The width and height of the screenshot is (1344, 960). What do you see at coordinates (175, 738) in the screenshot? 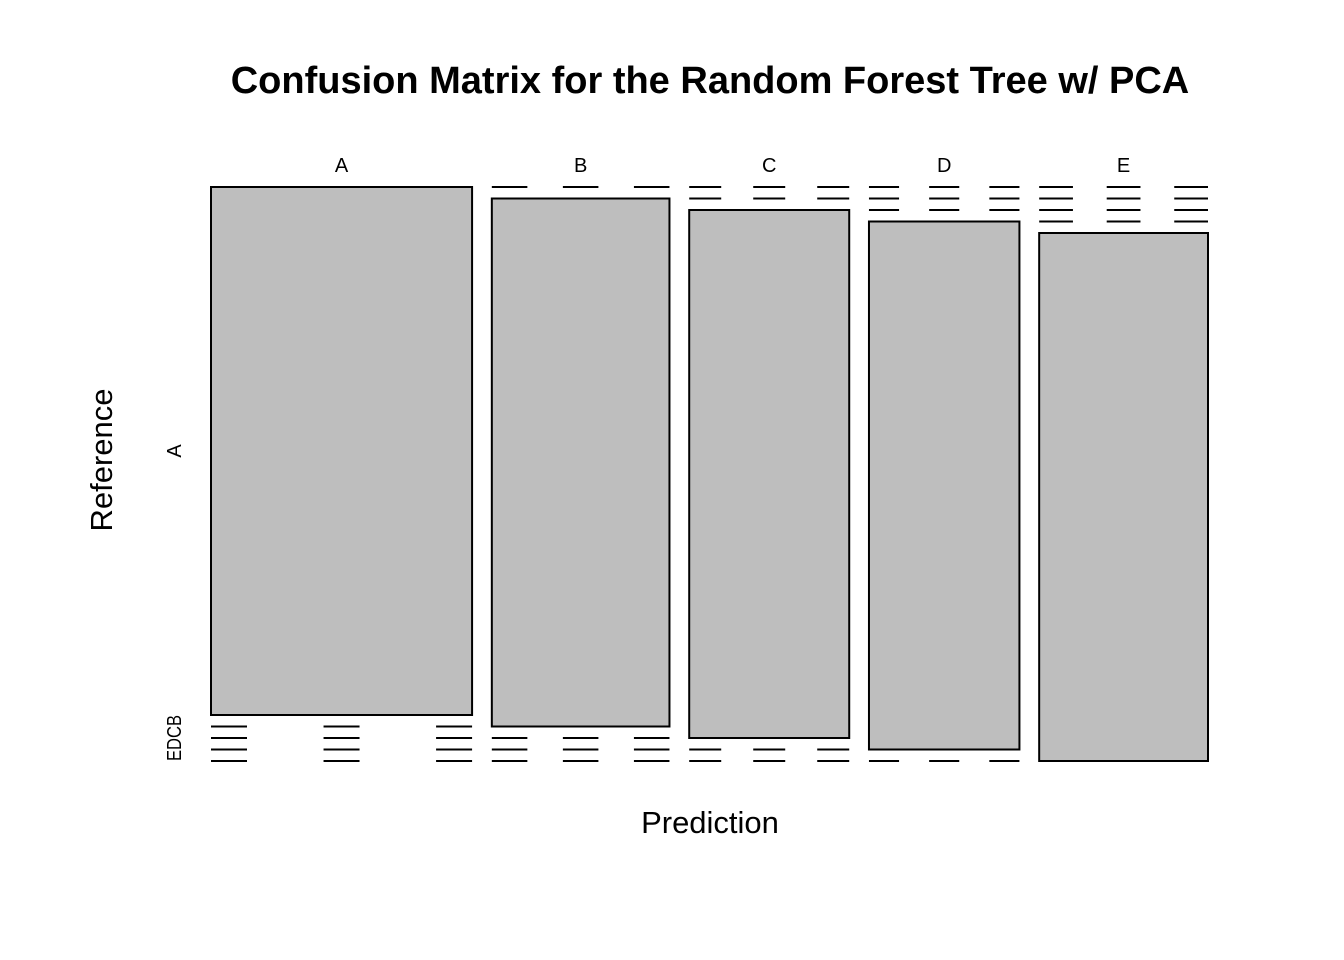
I see `y-tick-labels-b-to-e: EDCB` at bounding box center [175, 738].